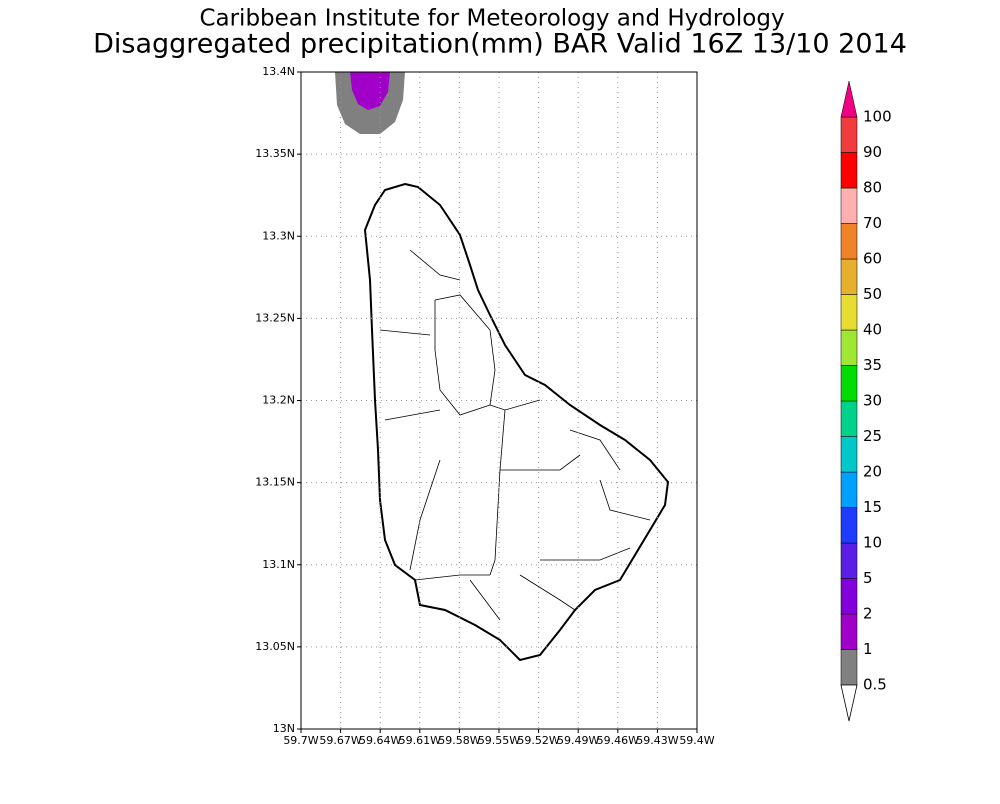 This screenshot has width=1000, height=804. What do you see at coordinates (657, 740) in the screenshot?
I see `x-tick-label: 59.43W` at bounding box center [657, 740].